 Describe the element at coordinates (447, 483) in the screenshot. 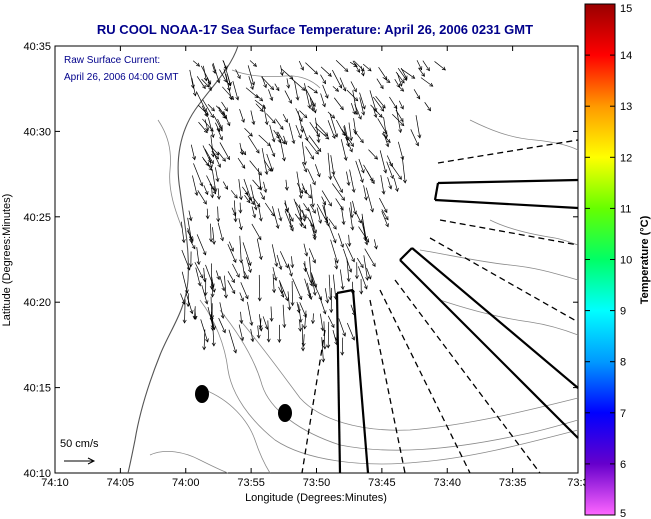

I see `x-tick-label: 73:40` at that location.